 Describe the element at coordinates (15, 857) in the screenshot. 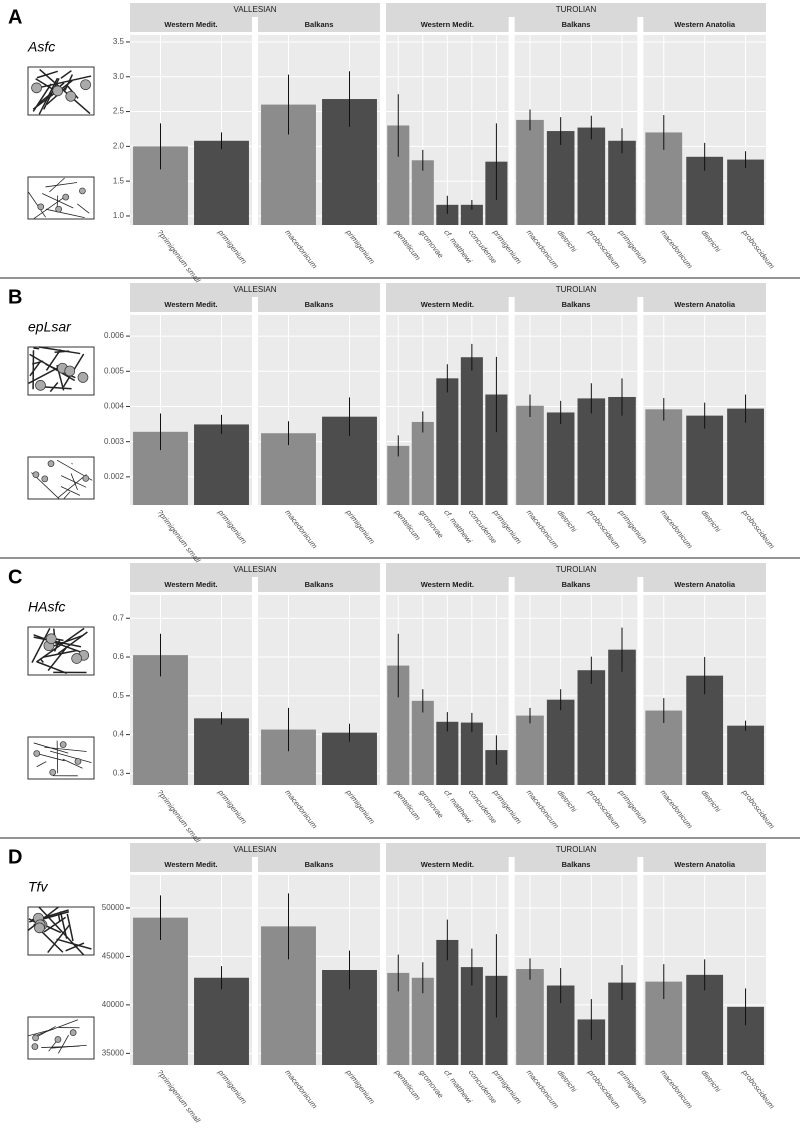

I see `panel-letter: D` at that location.